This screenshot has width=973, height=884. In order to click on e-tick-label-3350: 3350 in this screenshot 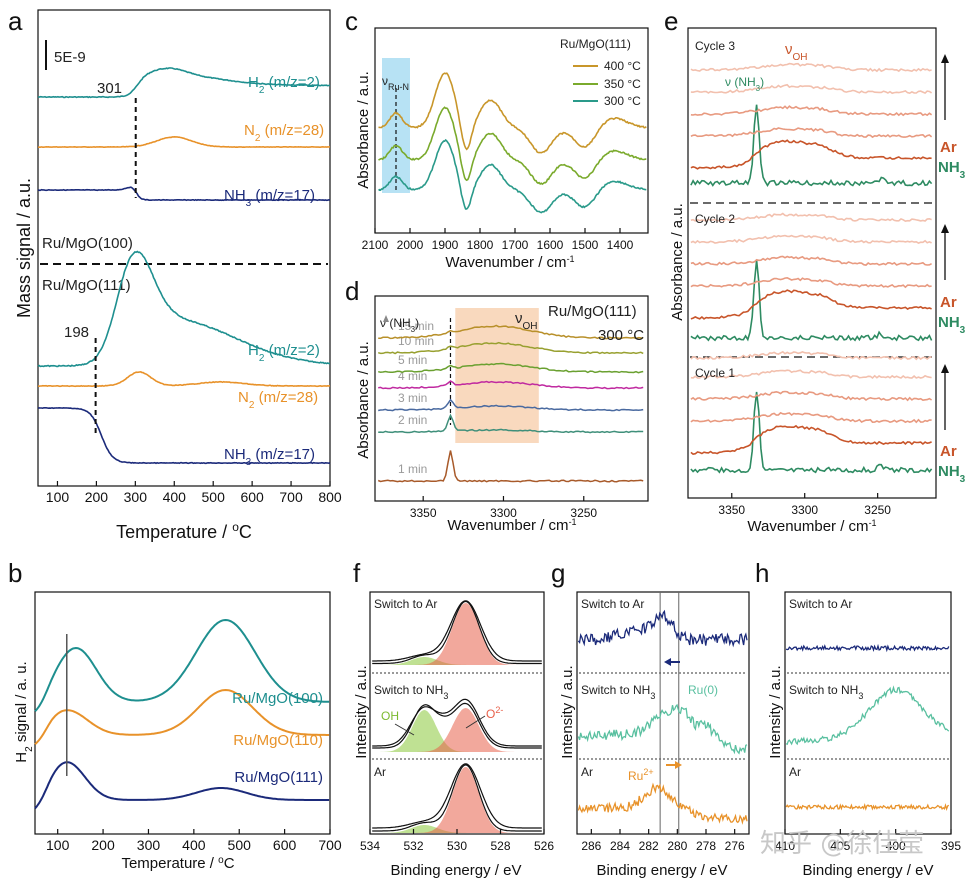, I will do `click(731, 510)`.